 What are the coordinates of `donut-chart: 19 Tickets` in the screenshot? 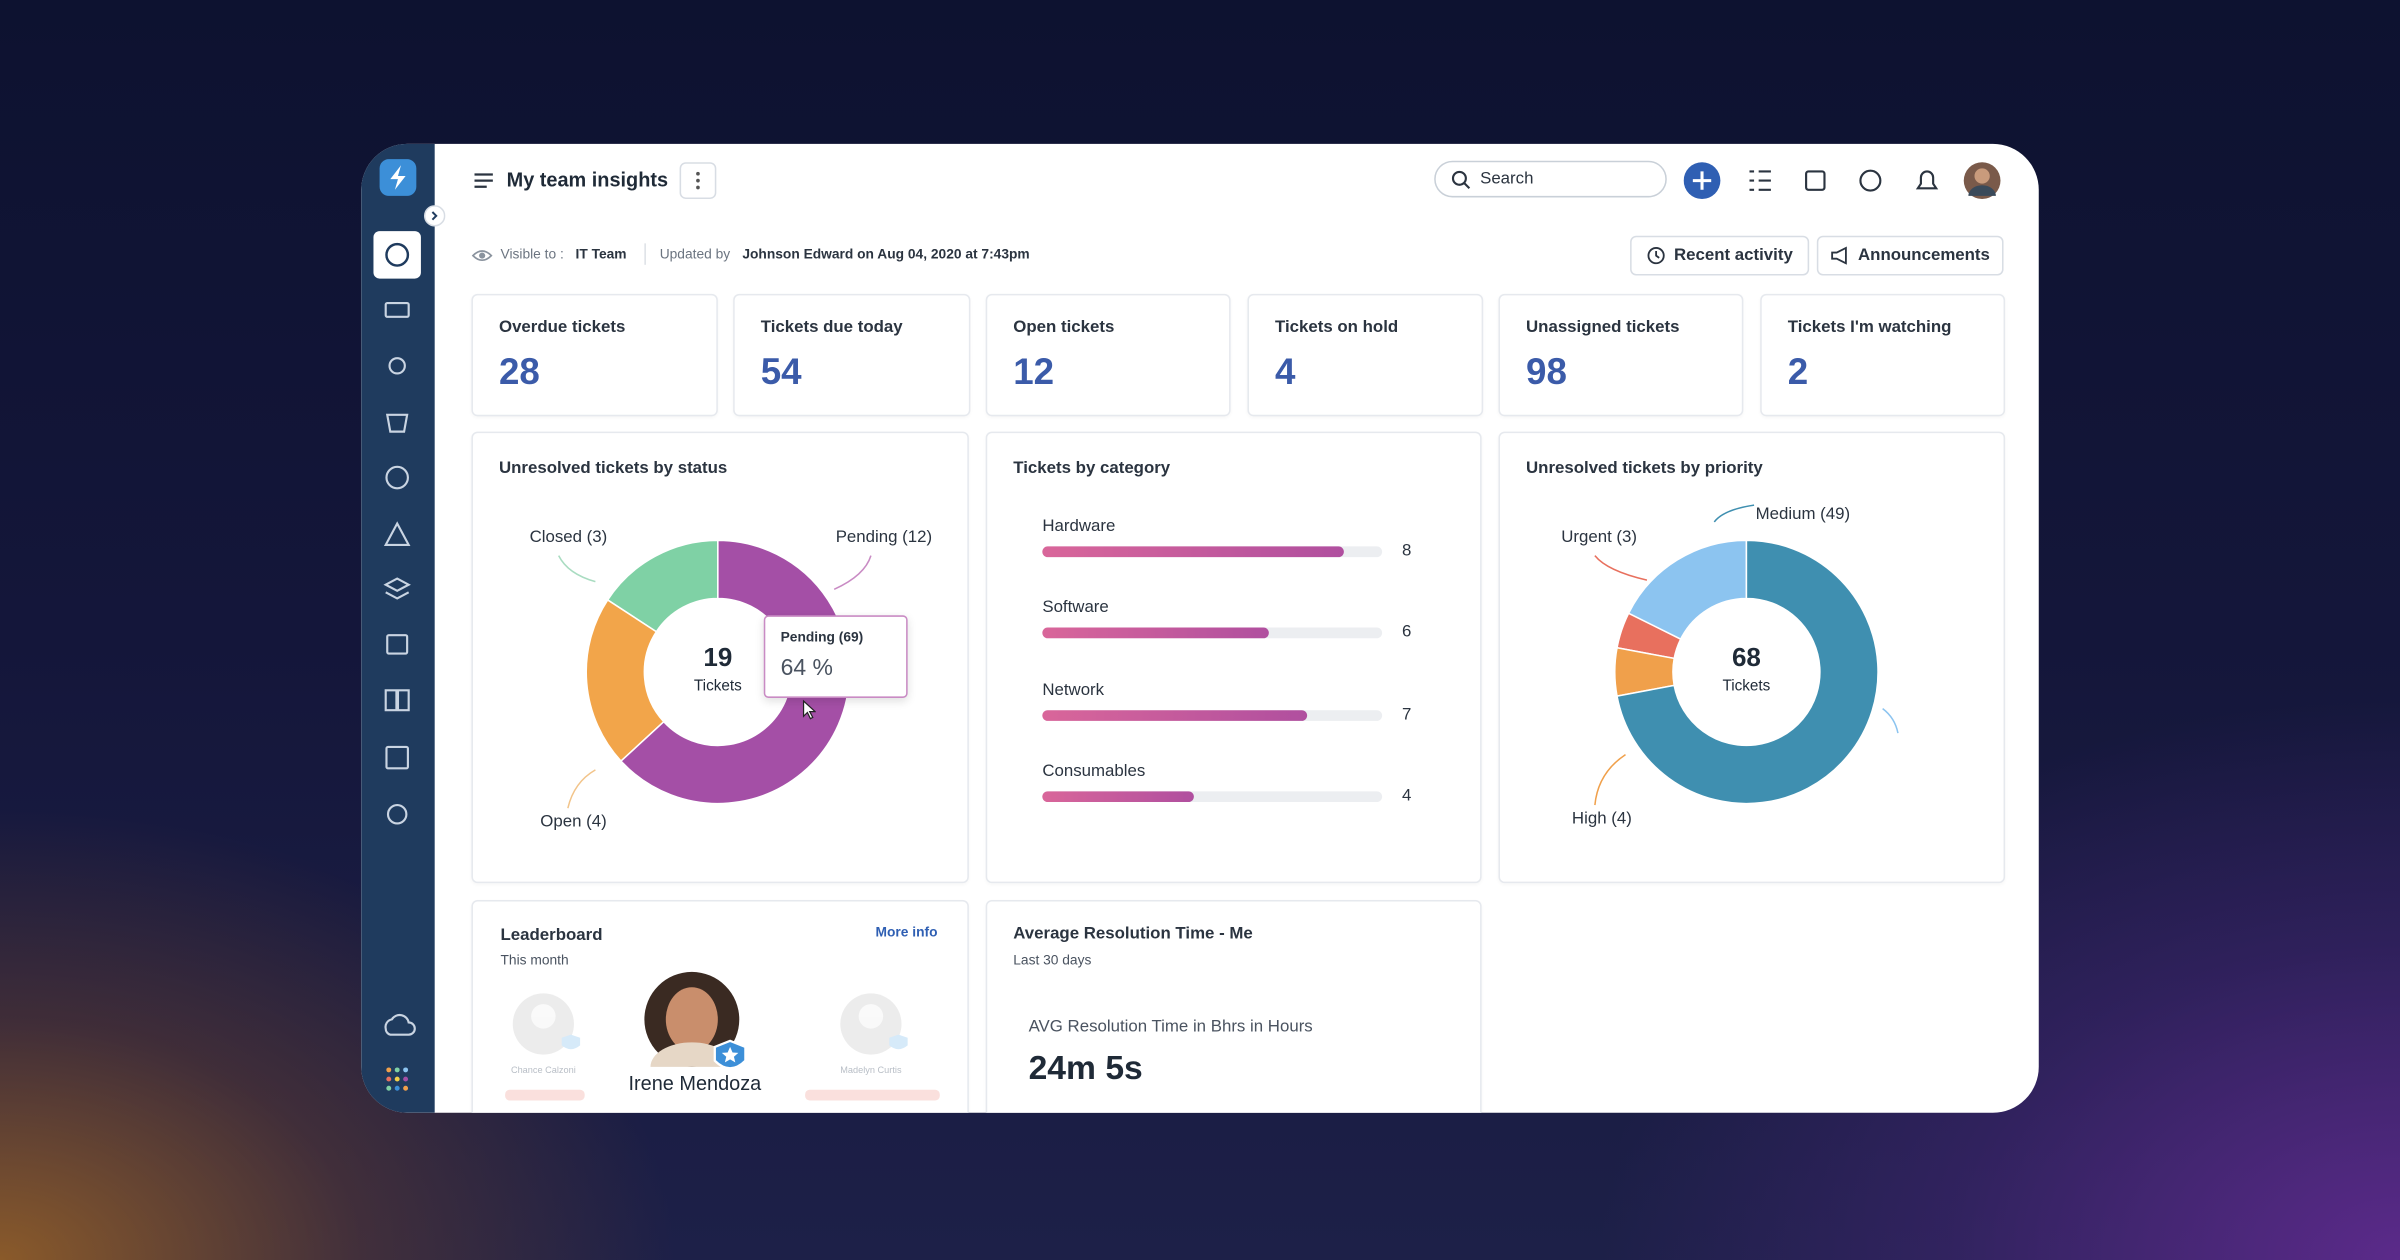 It's located at (714, 674).